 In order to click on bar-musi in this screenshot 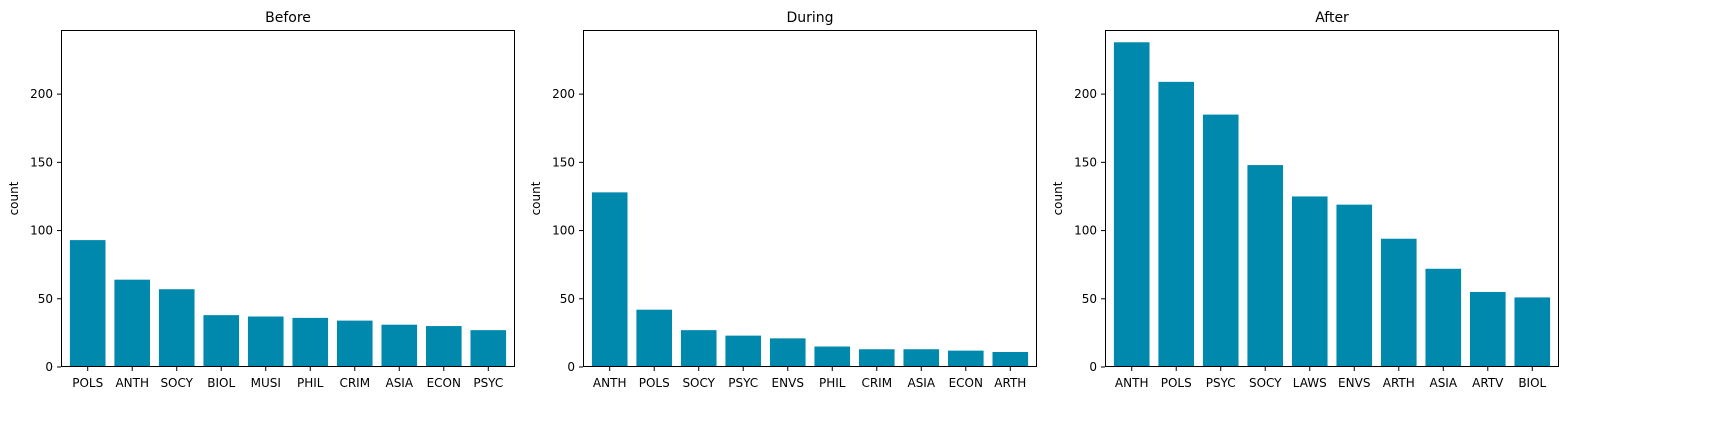, I will do `click(265, 341)`.